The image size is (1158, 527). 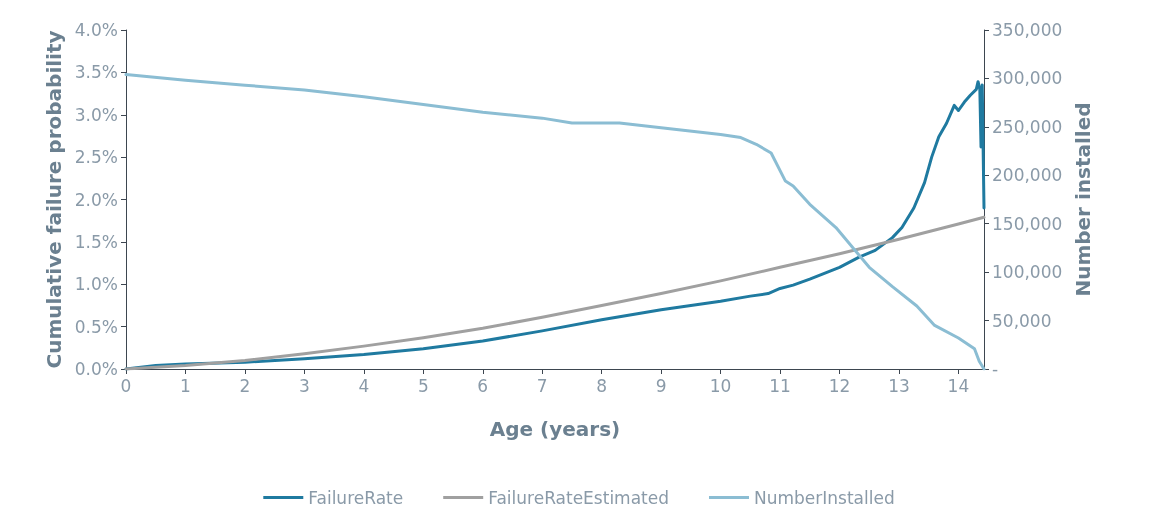 What do you see at coordinates (304, 385) in the screenshot?
I see `x-tick-label: 3` at bounding box center [304, 385].